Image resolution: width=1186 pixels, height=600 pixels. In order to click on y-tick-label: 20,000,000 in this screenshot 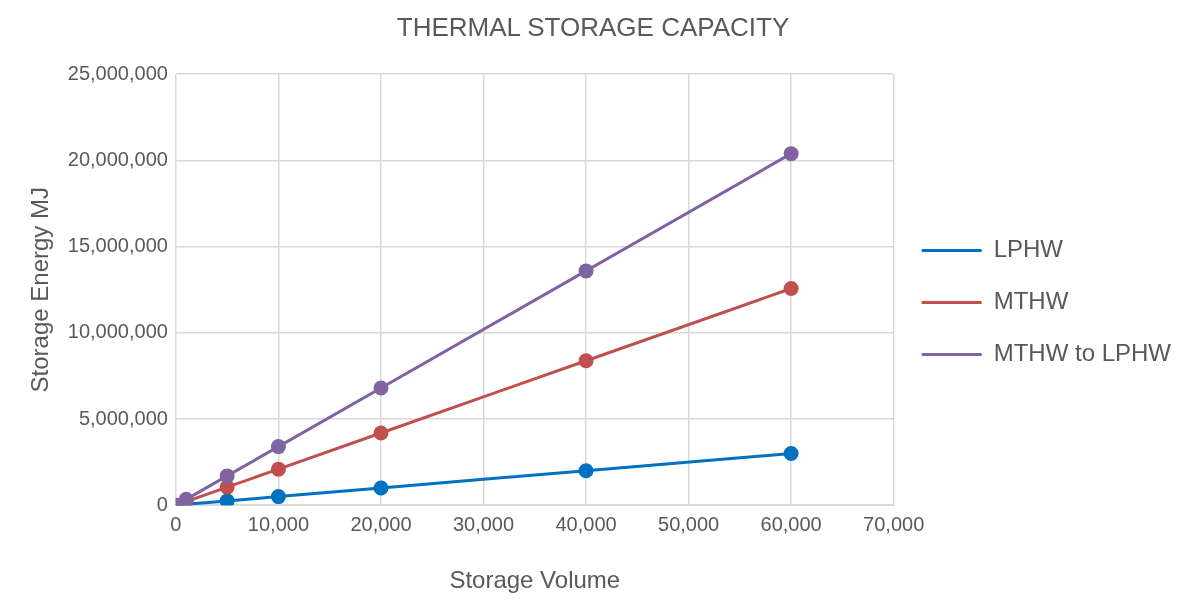, I will do `click(117, 158)`.